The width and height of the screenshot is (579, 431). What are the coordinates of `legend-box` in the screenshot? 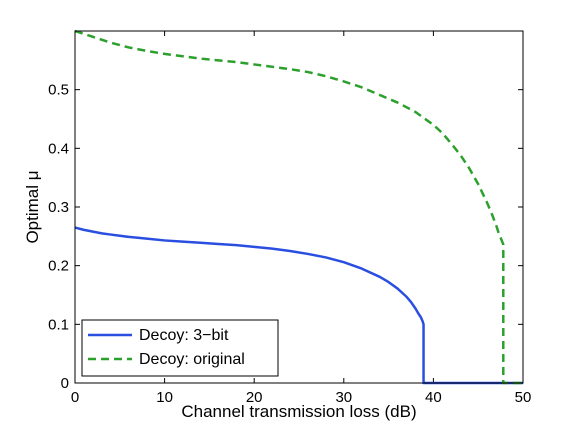 It's located at (180, 348).